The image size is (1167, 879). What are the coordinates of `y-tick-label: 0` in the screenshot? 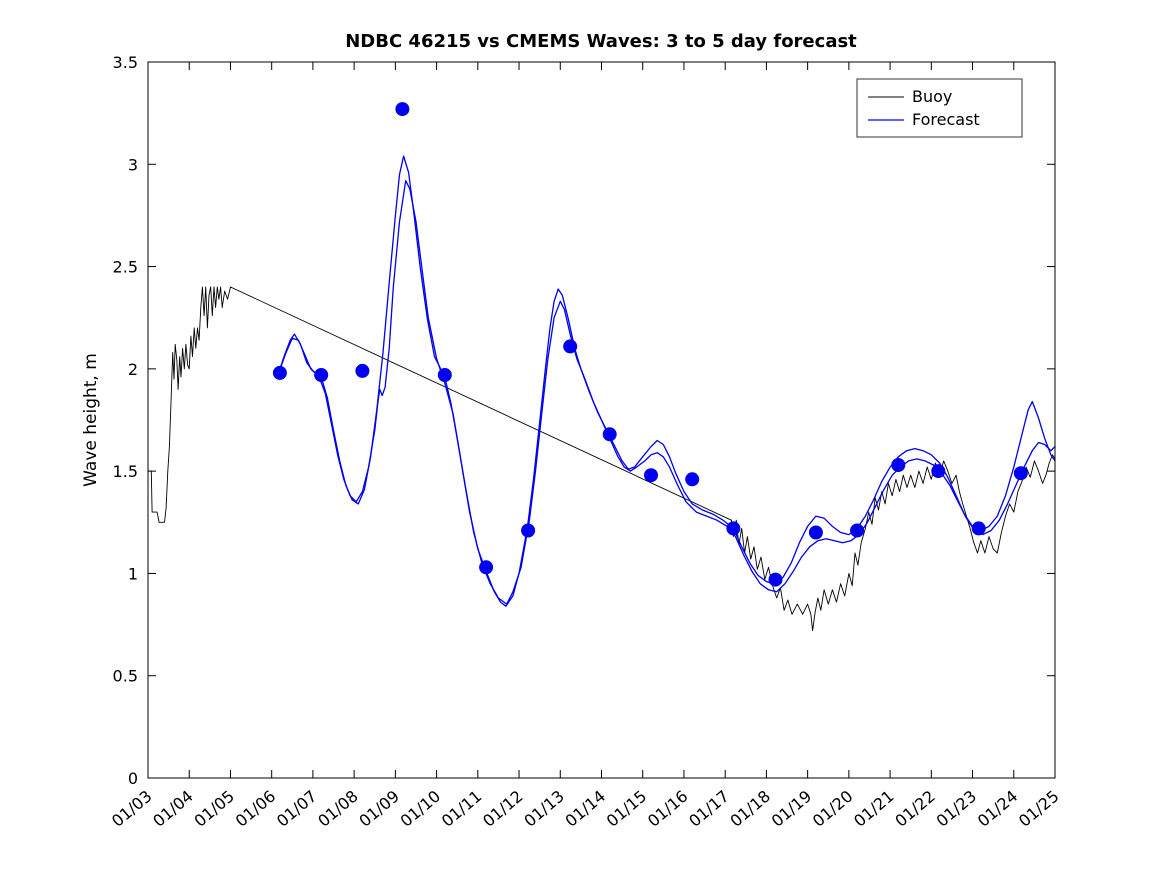 It's located at (133, 778).